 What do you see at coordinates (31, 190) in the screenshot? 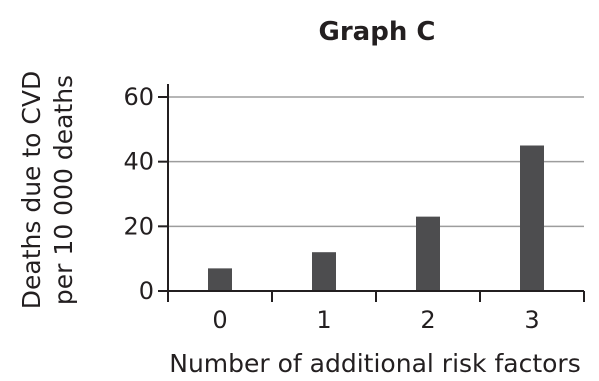
I see `y-axis-label-line-1: Deaths due to CVD` at bounding box center [31, 190].